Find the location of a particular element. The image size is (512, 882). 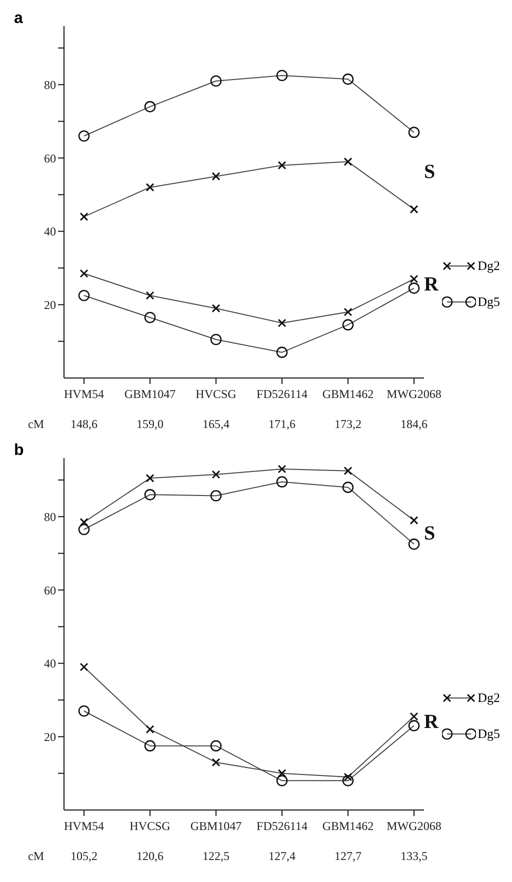

text: 122,5 is located at coordinates (216, 856).